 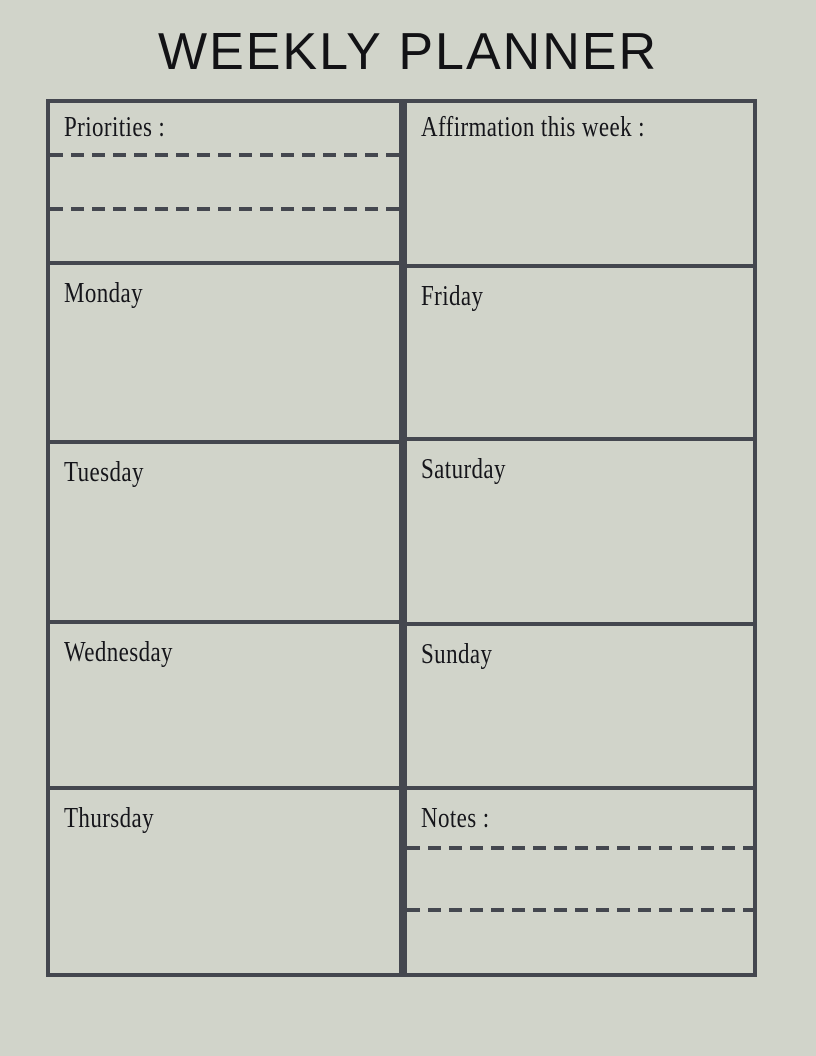 What do you see at coordinates (118, 652) in the screenshot?
I see `wednesday-label: Wednesday` at bounding box center [118, 652].